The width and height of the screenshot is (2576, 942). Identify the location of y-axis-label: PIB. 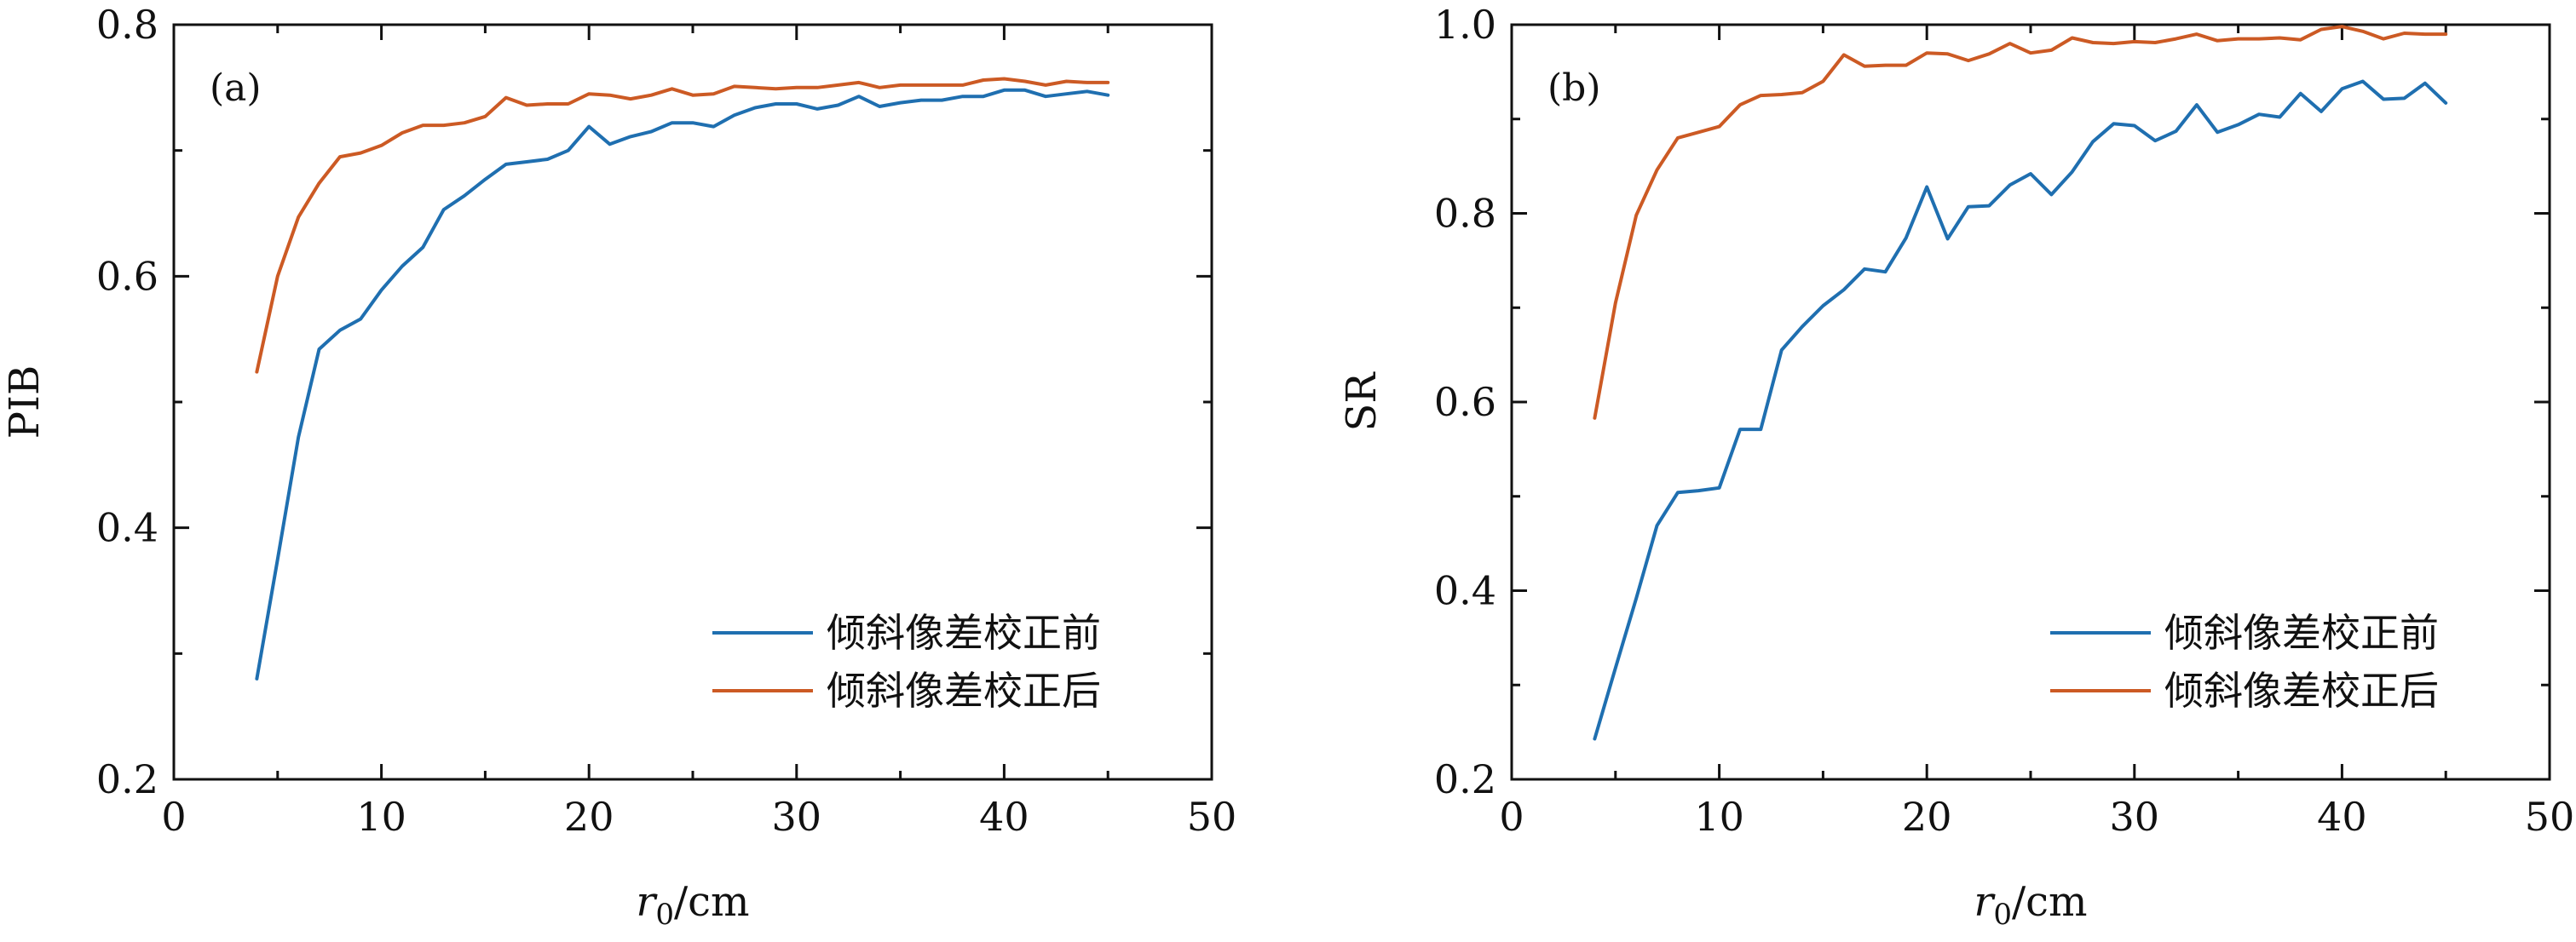
(25, 402).